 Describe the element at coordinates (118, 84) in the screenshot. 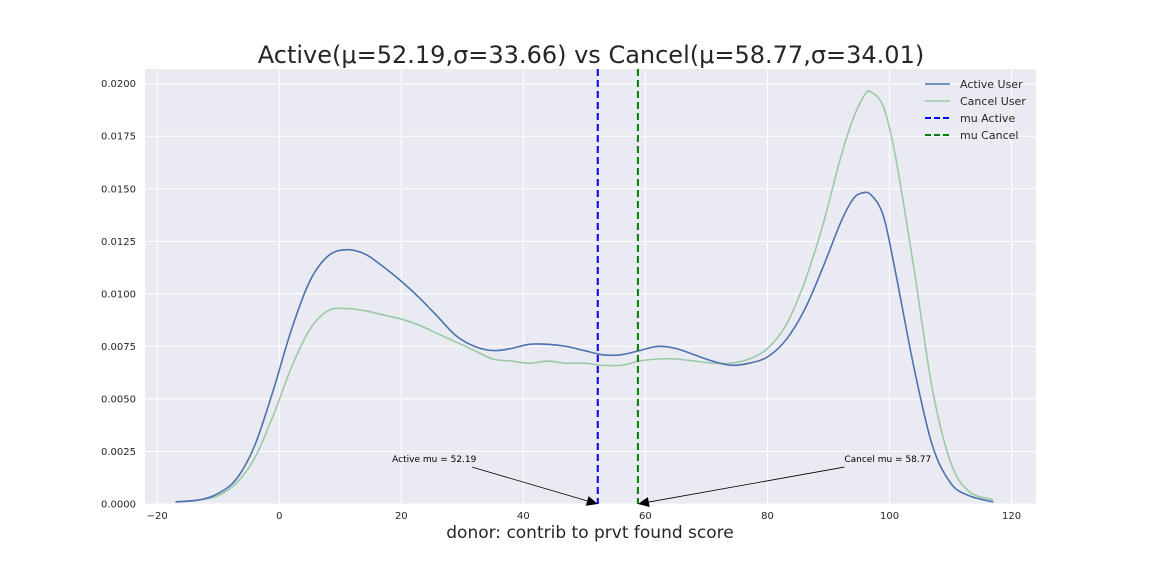

I see `y-tick-label: 0.0200` at that location.